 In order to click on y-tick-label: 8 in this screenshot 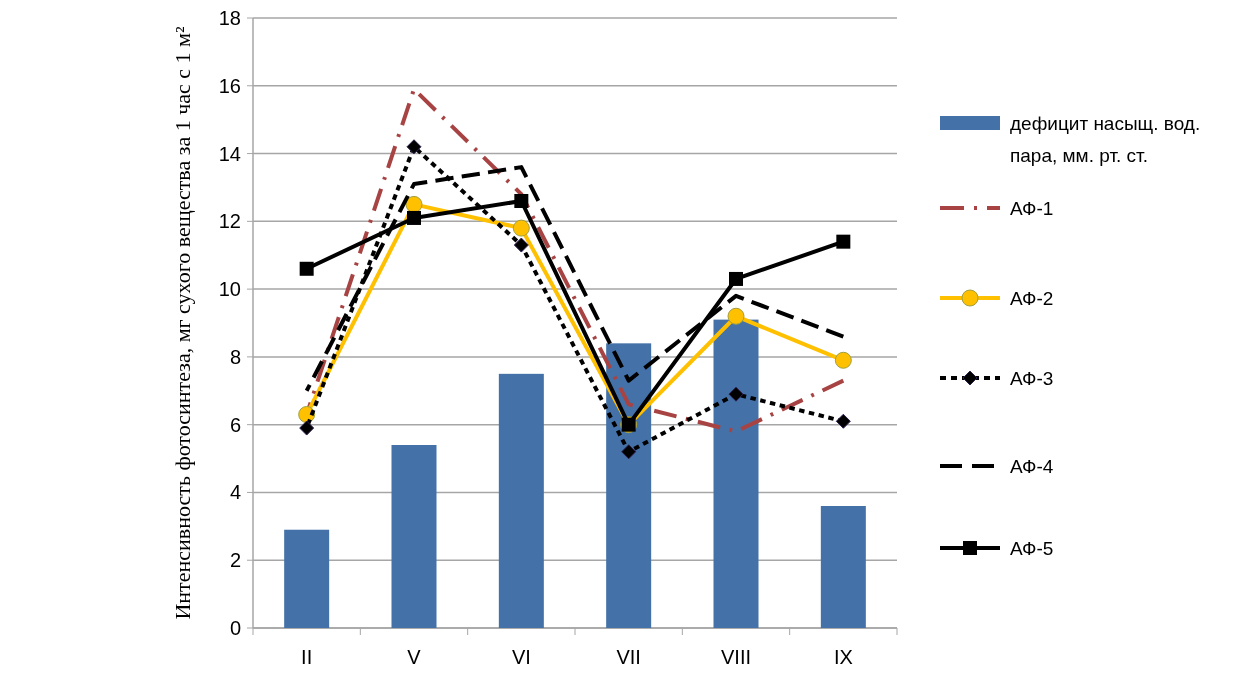, I will do `click(235, 356)`.